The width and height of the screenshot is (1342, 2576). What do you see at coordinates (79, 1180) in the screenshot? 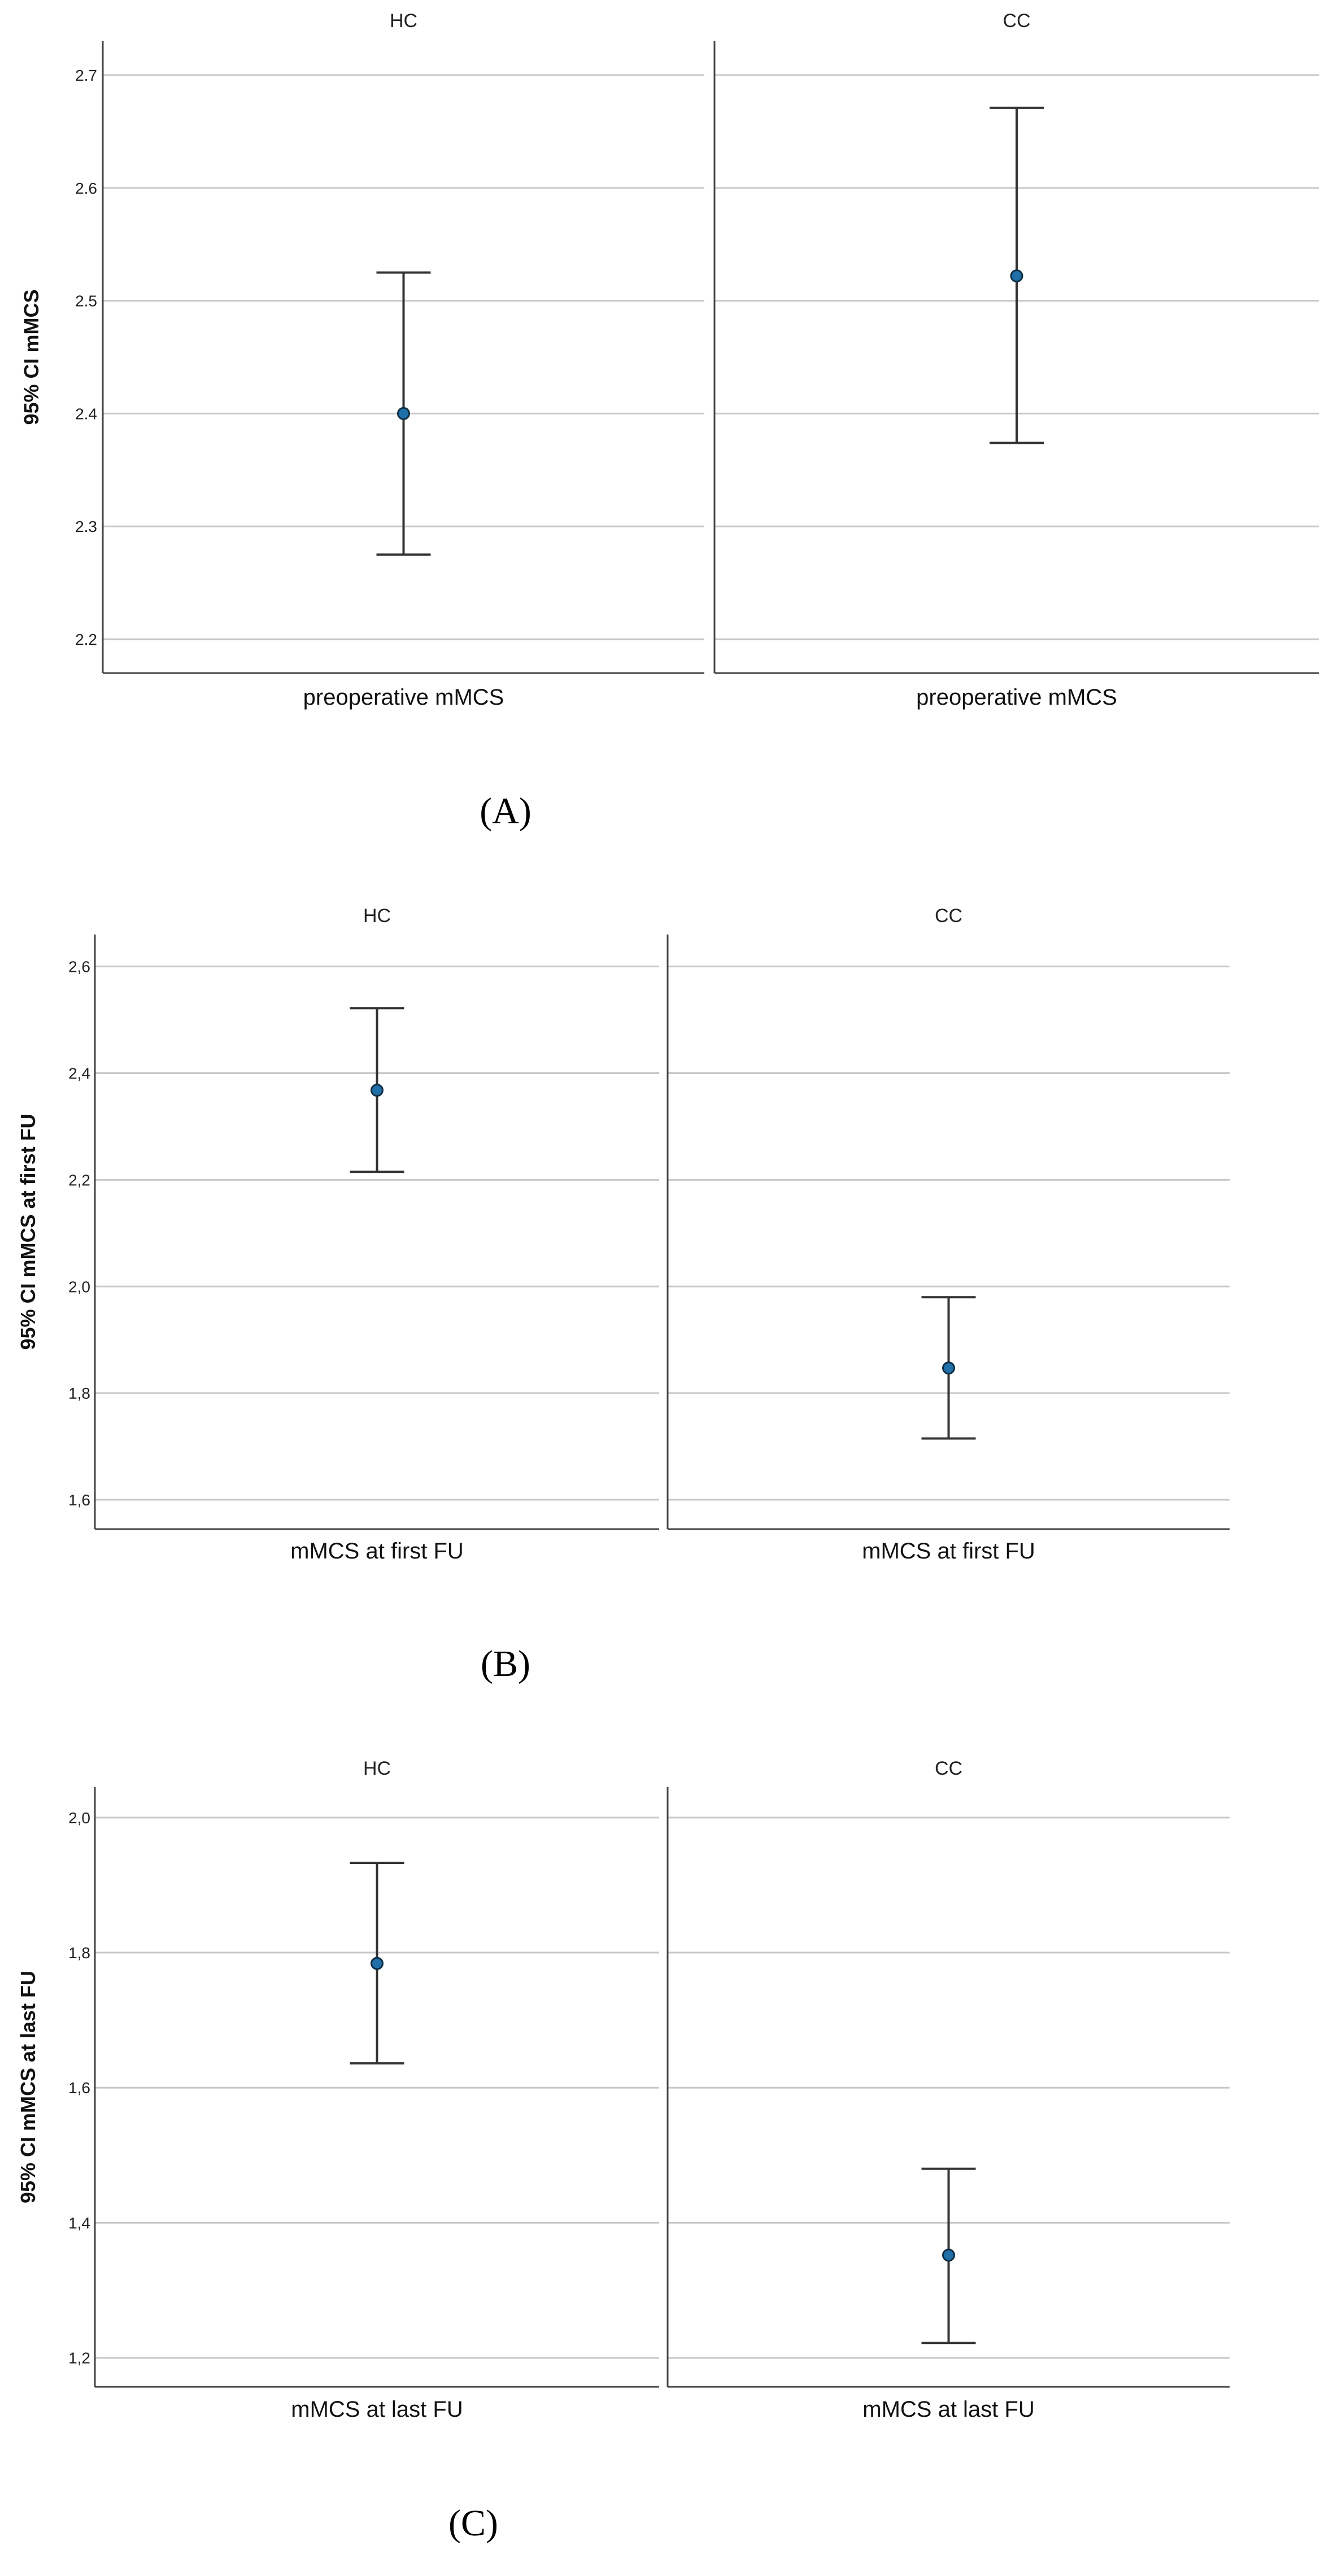
I see `y-tick-label: 2,2` at bounding box center [79, 1180].